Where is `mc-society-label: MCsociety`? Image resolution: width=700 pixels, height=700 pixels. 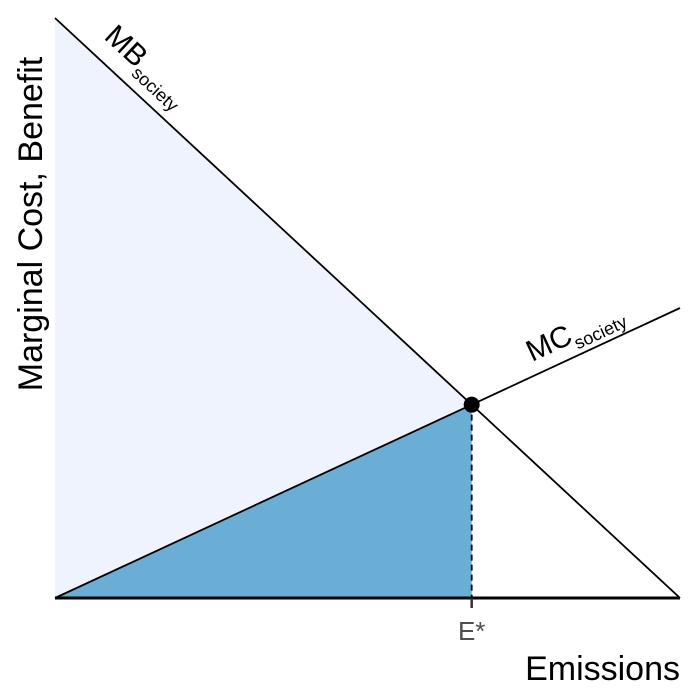 mc-society-label: MCsociety is located at coordinates (575, 334).